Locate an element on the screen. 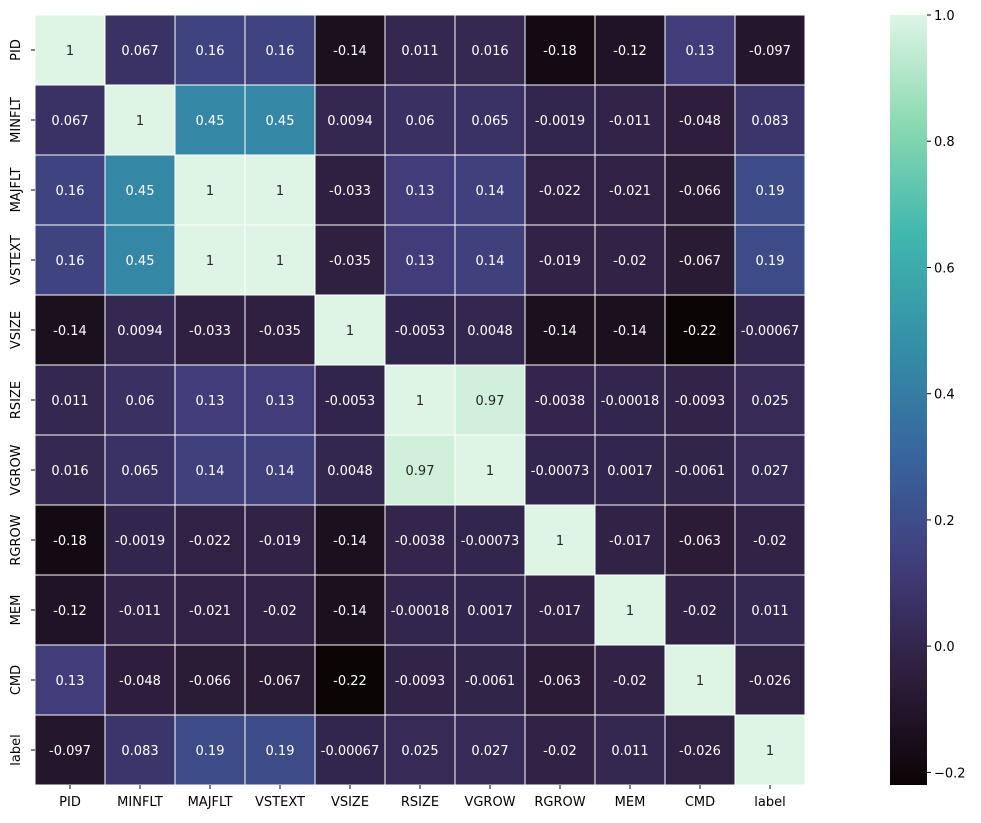 This screenshot has height=823, width=981. heatmap-cell-label: -0.0053 is located at coordinates (350, 401).